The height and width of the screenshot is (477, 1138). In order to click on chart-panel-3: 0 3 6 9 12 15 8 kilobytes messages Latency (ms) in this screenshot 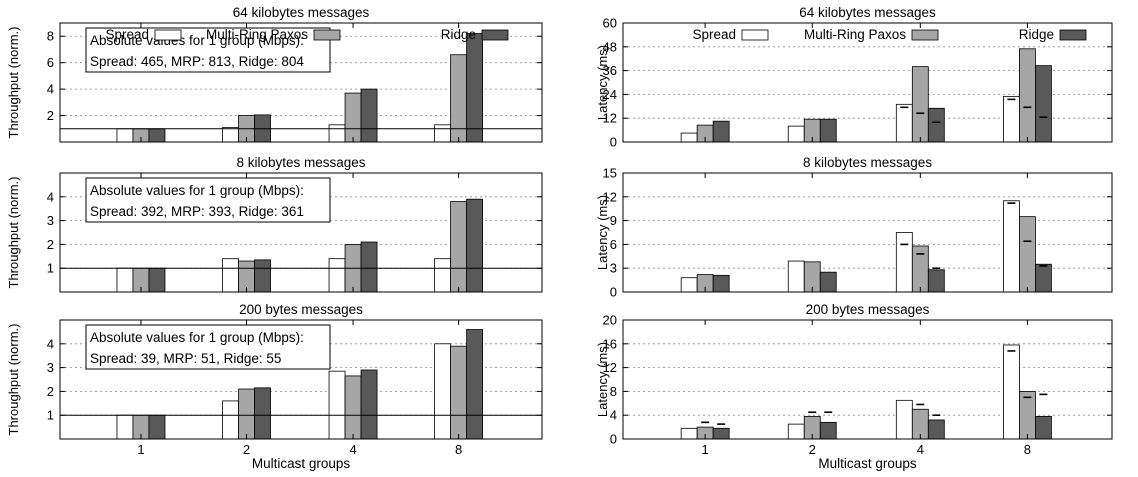, I will do `click(854, 227)`.